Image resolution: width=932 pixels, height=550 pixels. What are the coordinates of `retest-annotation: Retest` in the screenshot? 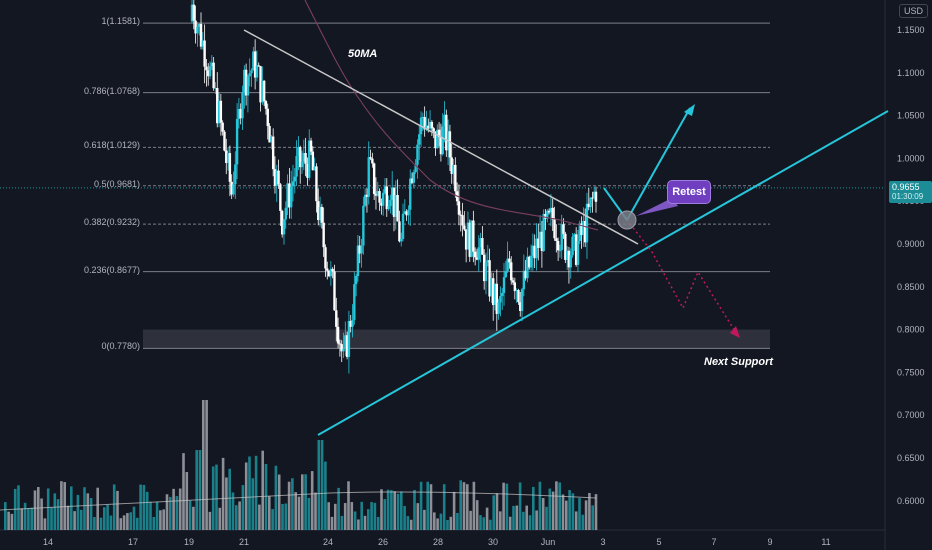 It's located at (689, 192).